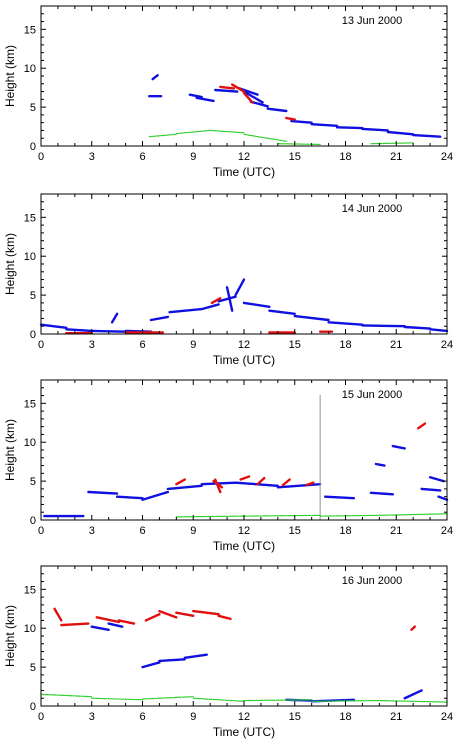  Describe the element at coordinates (372, 209) in the screenshot. I see `panel-date-label: 14 Jun 2000` at that location.